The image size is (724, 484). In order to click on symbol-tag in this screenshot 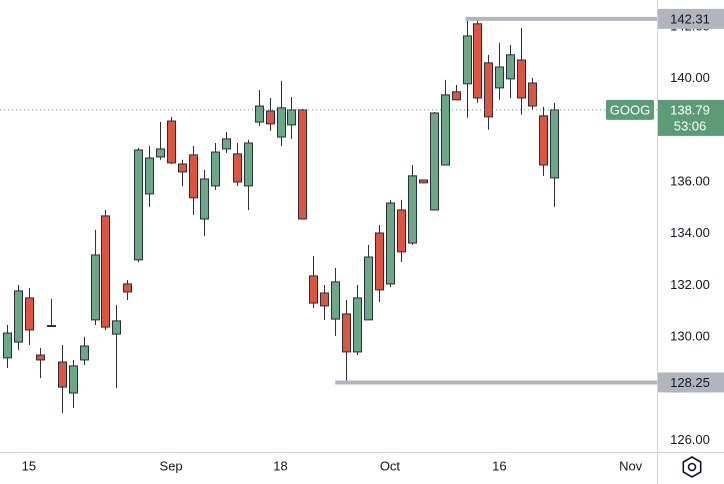, I will do `click(630, 109)`.